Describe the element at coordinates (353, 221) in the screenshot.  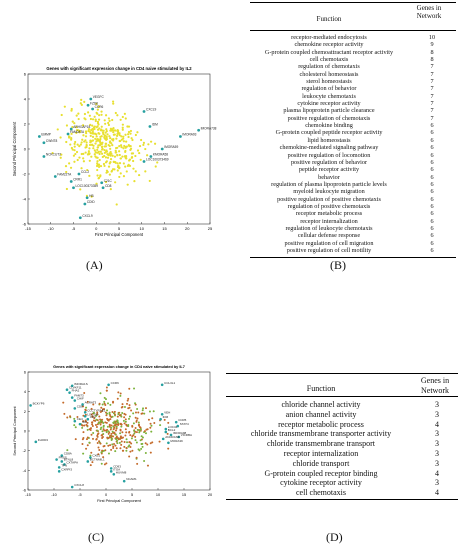
I see `table-b-row: receptor internalization 6` at that location.